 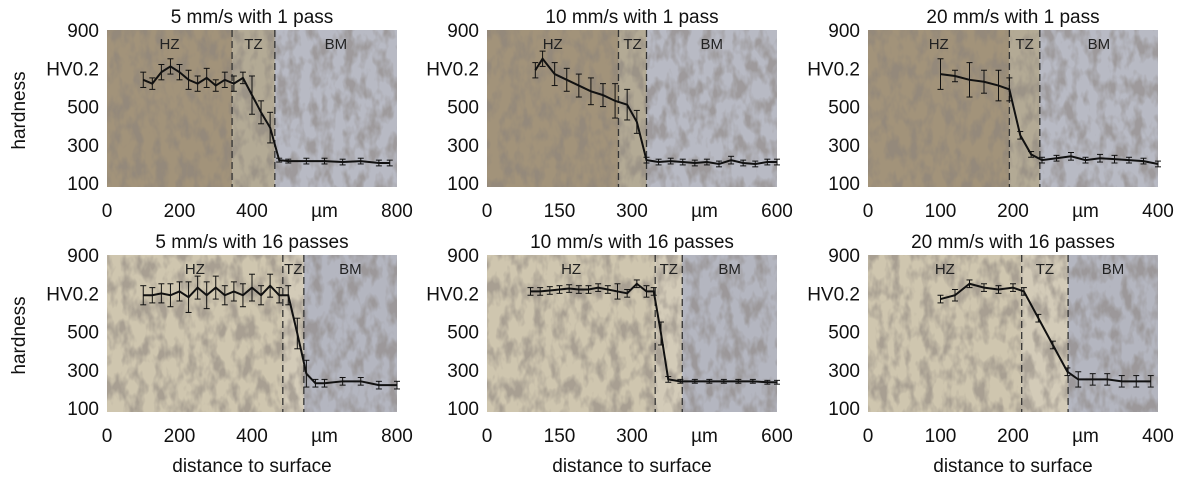 What do you see at coordinates (631, 17) in the screenshot?
I see `panel-title: 10 mm/s with 1 pass` at bounding box center [631, 17].